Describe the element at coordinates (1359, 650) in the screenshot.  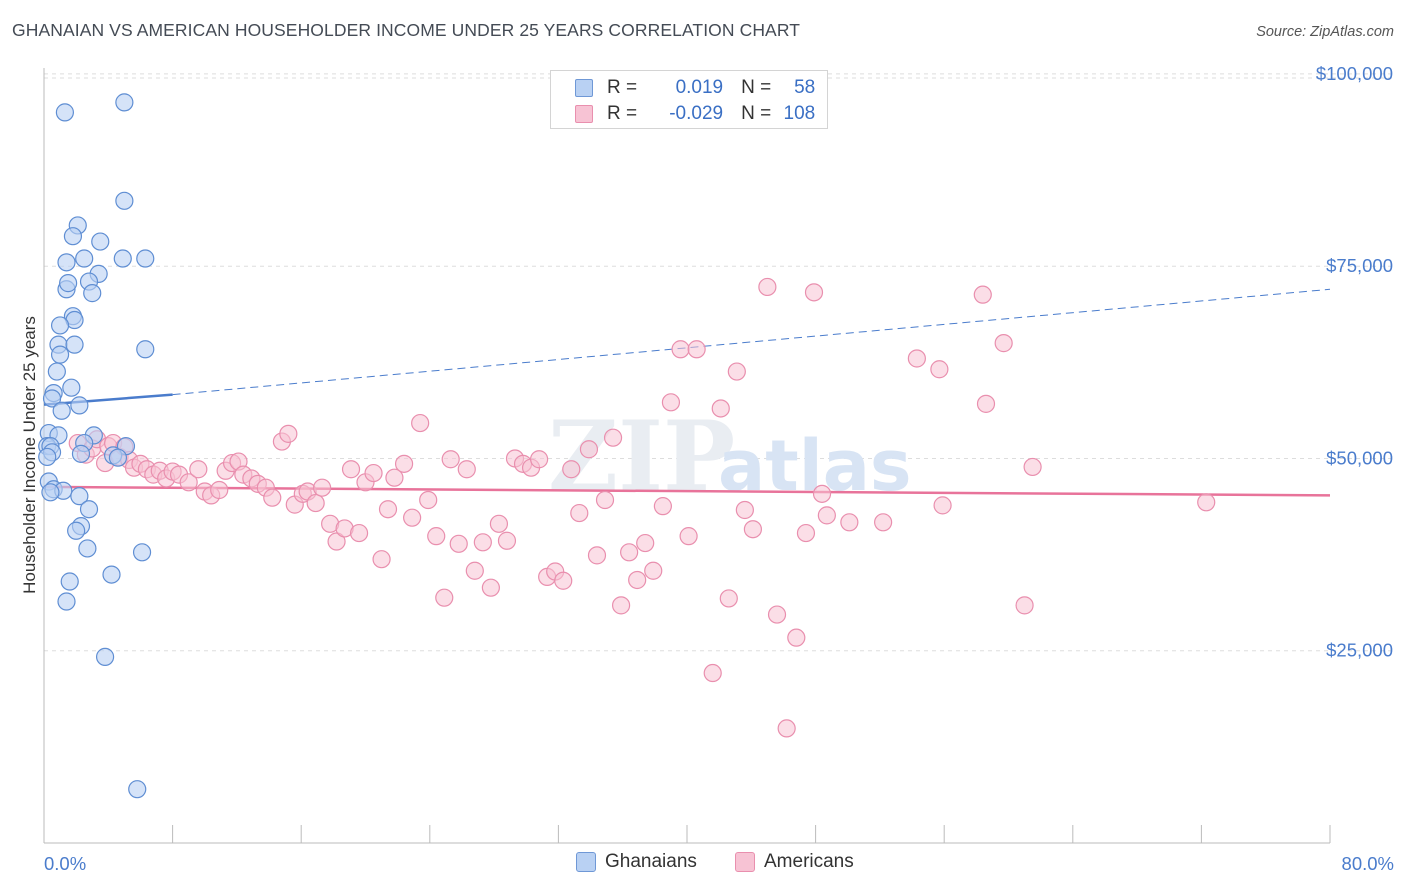
I see `y-tick-label: $25,000` at that location.